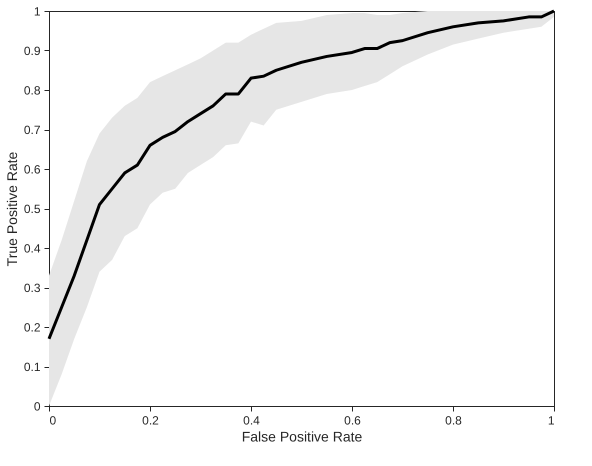 Image resolution: width=592 pixels, height=466 pixels. Describe the element at coordinates (32, 327) in the screenshot. I see `y-tick-label: 0.2` at that location.